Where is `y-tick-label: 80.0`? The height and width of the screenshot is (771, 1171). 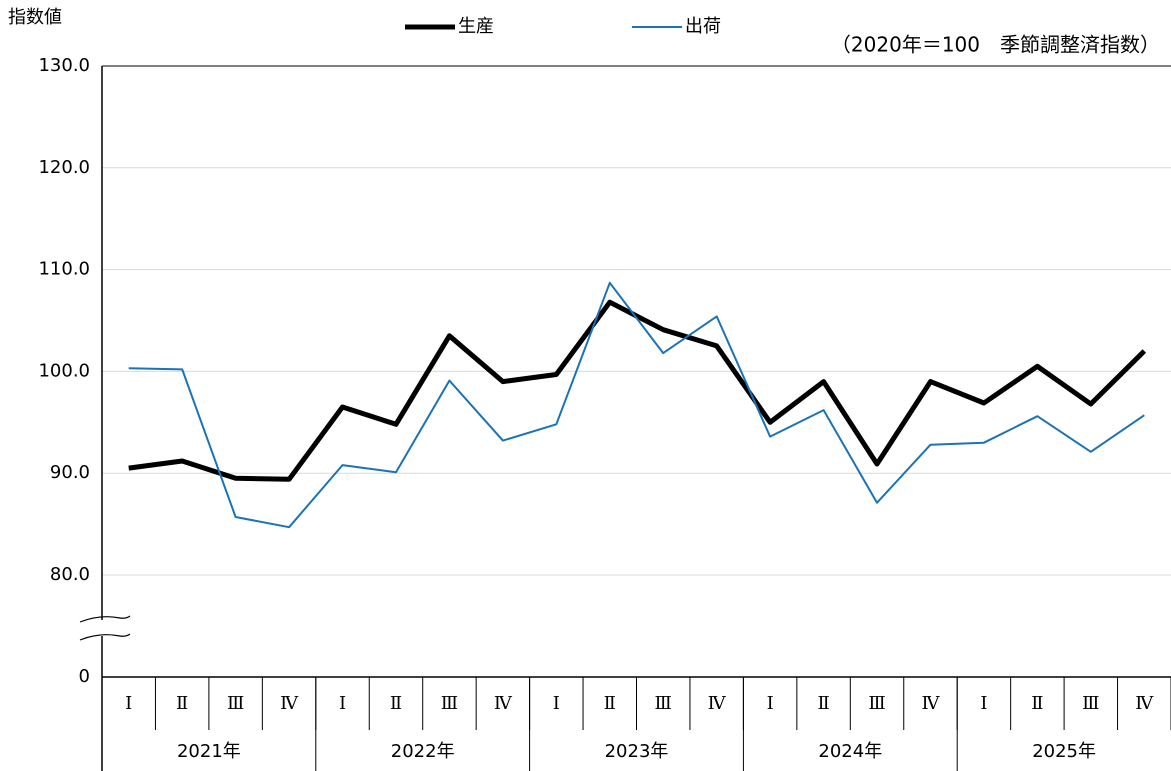 y-tick-label: 80.0 is located at coordinates (70, 574).